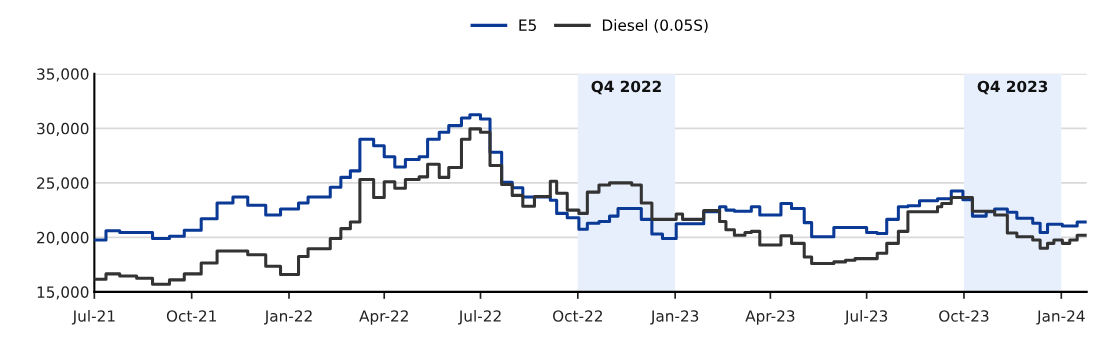 This screenshot has height=345, width=1110. I want to click on x-tick-label: Oct-23, so click(964, 316).